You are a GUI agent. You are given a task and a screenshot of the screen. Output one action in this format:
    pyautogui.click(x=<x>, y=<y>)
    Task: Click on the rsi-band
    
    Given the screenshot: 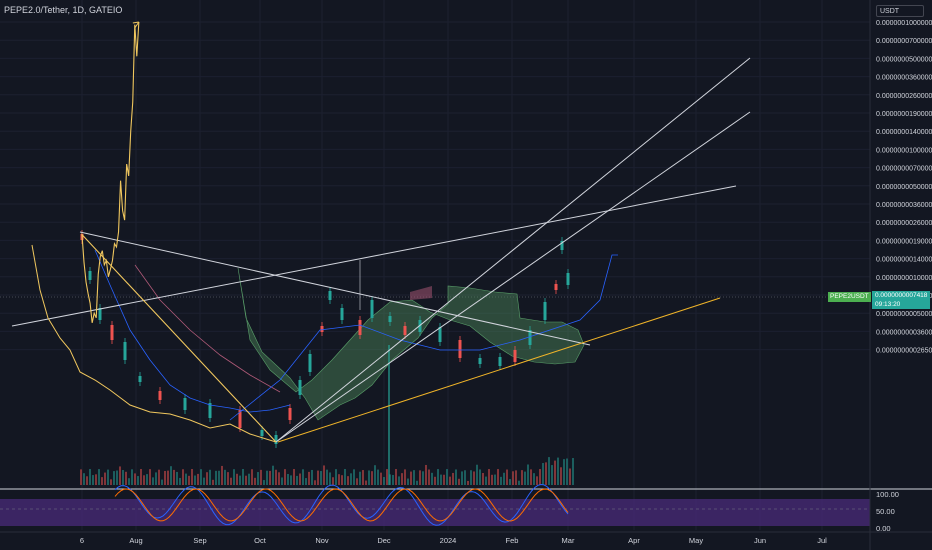 What is the action you would take?
    pyautogui.click(x=435, y=512)
    